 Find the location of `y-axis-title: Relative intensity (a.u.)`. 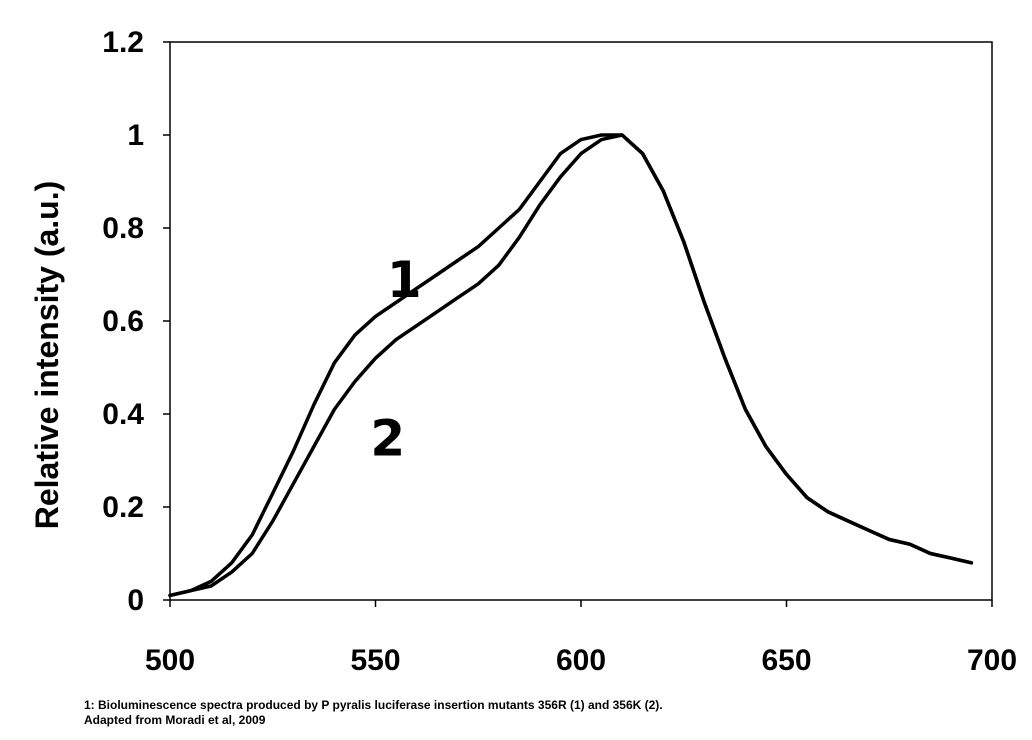

y-axis-title: Relative intensity (a.u.) is located at coordinates (47, 355).